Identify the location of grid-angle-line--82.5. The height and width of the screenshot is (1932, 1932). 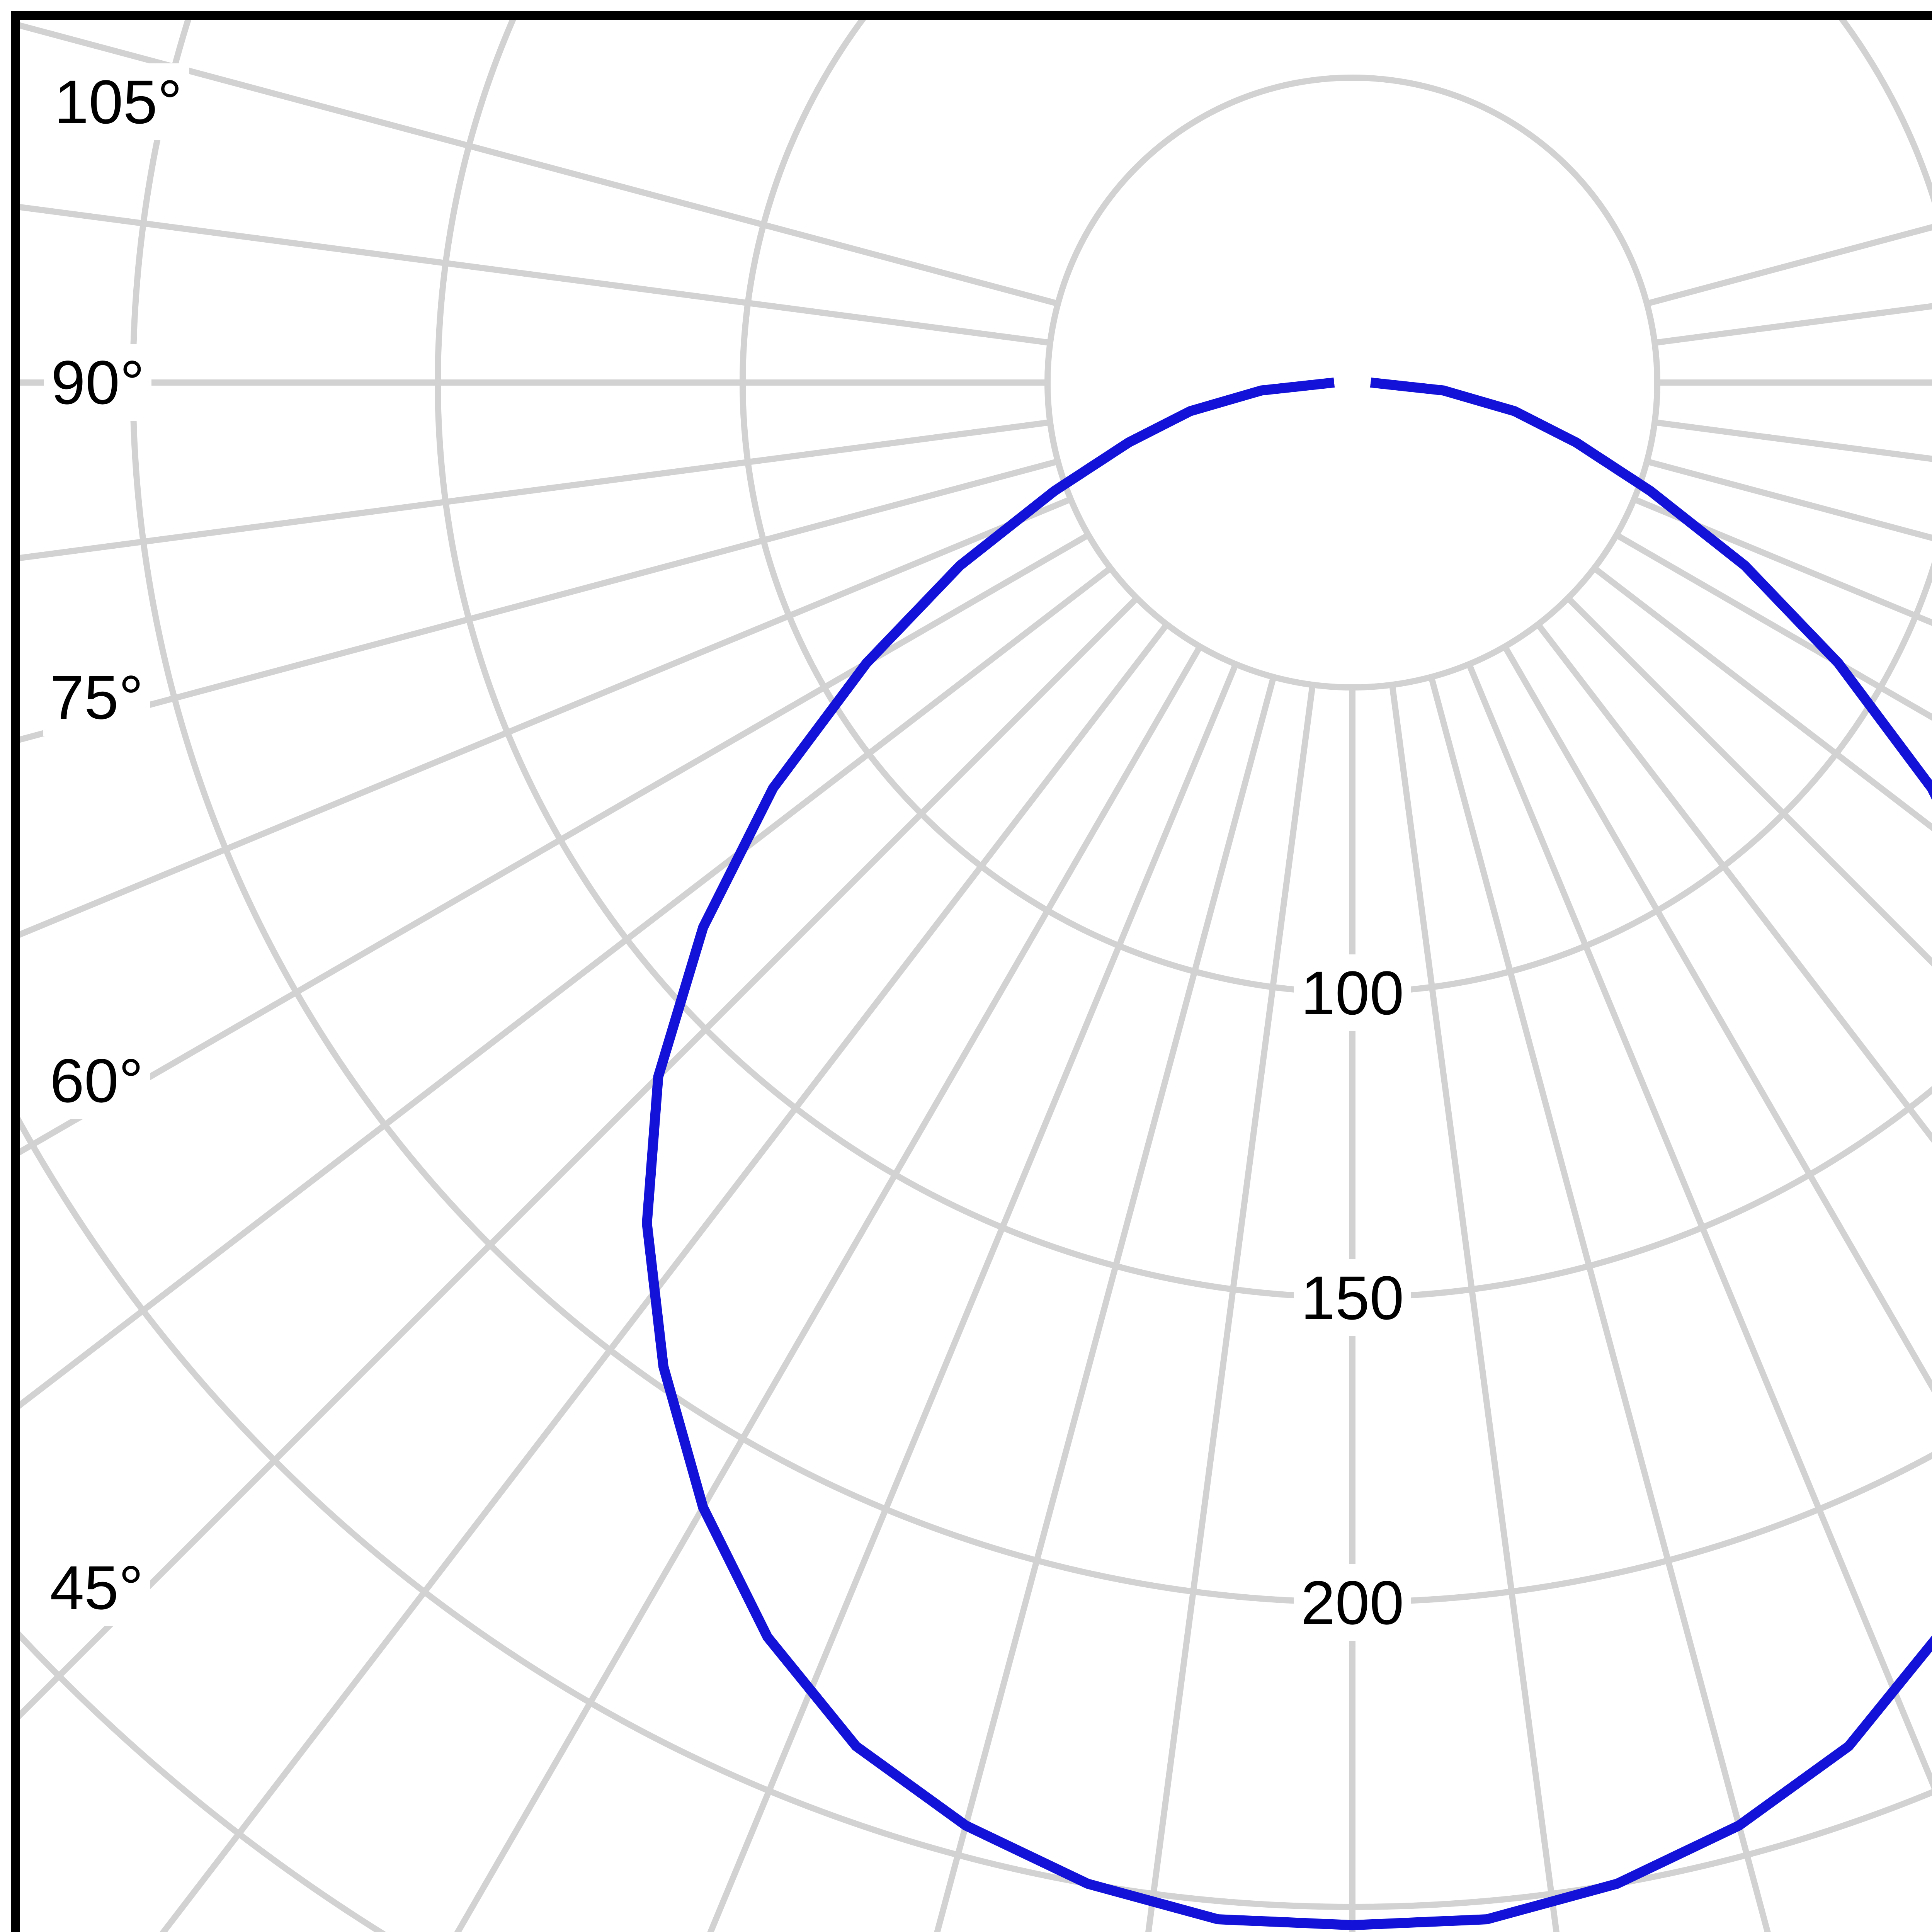
(535, 490).